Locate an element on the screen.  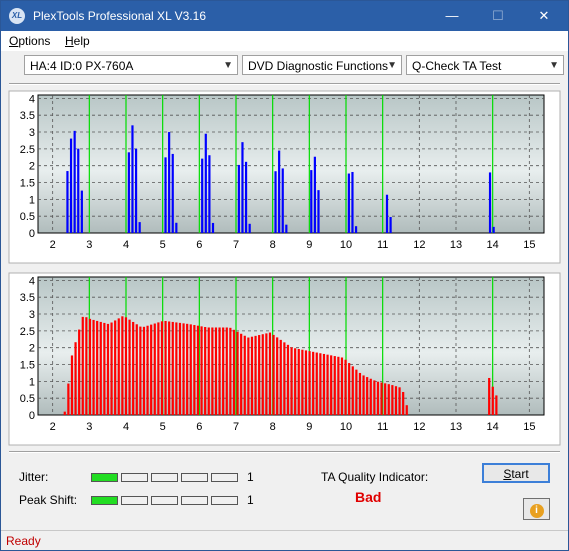
y-tick-label: 1.5 is located at coordinates (27, 366).